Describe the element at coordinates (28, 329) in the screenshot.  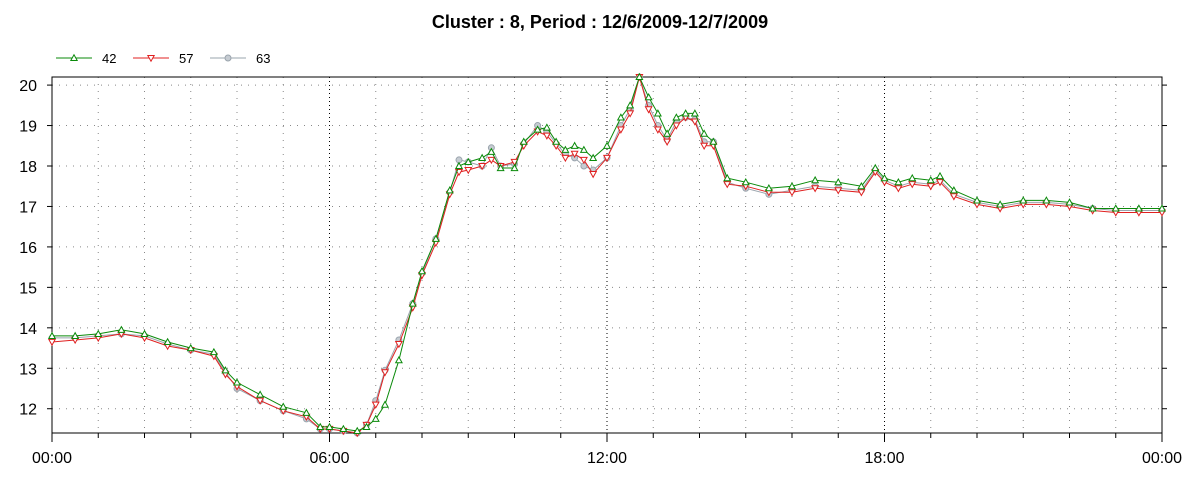
I see `y-tick-label: 14` at that location.